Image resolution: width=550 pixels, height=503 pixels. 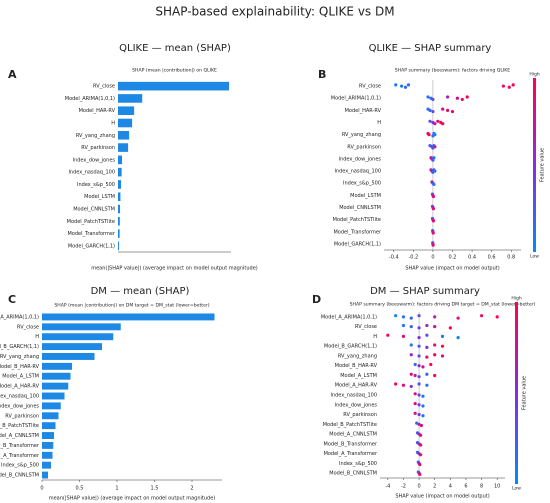 I want to click on y-tick-label: Model_A_LSTM, so click(x=358, y=376).